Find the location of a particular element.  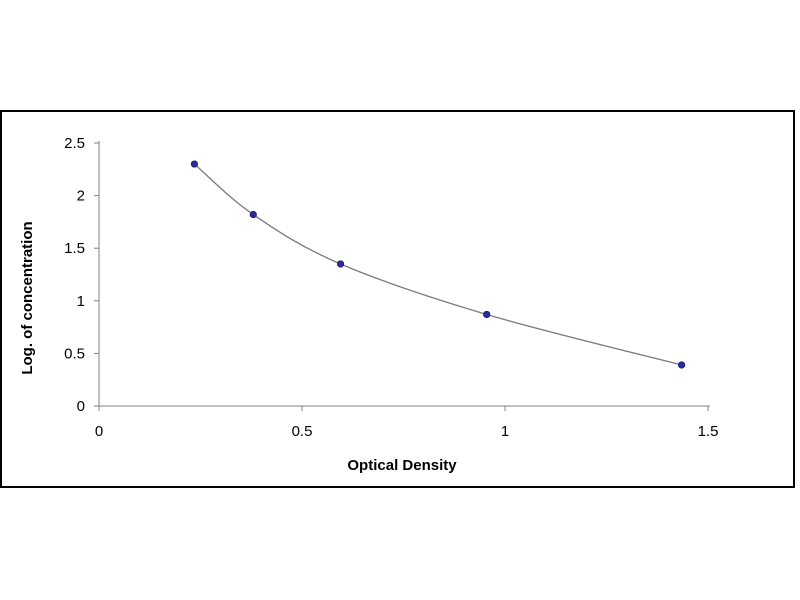

x-tick-label: 0 is located at coordinates (99, 431).